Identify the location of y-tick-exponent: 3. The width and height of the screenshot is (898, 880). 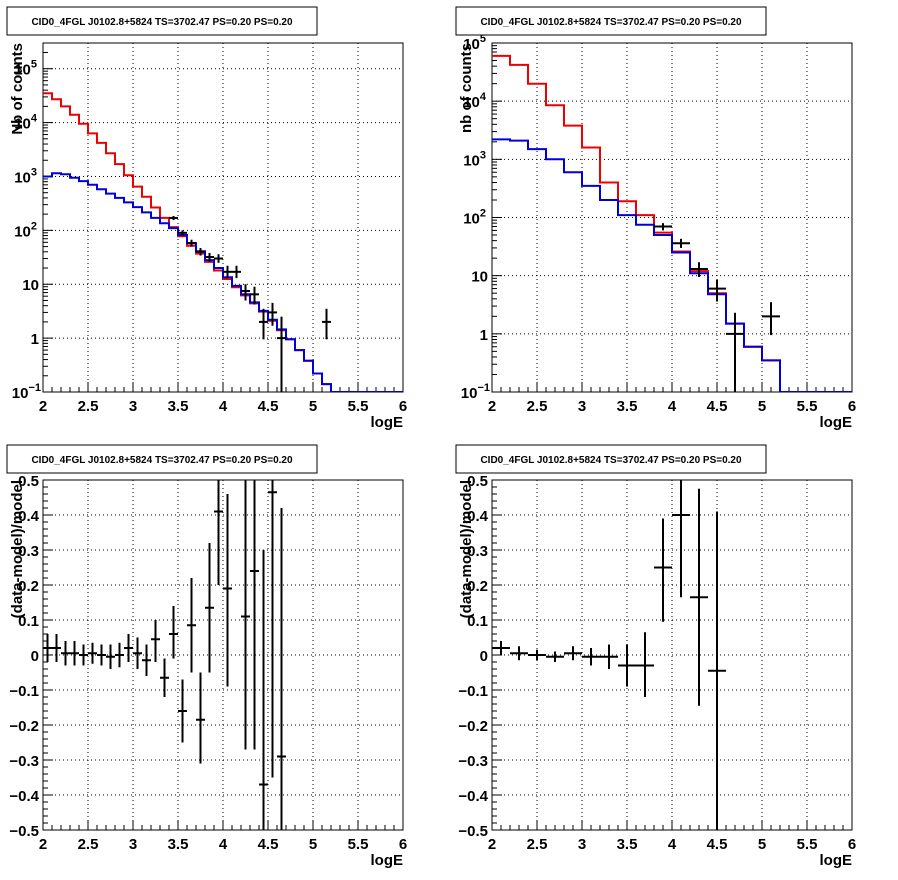
(34, 172).